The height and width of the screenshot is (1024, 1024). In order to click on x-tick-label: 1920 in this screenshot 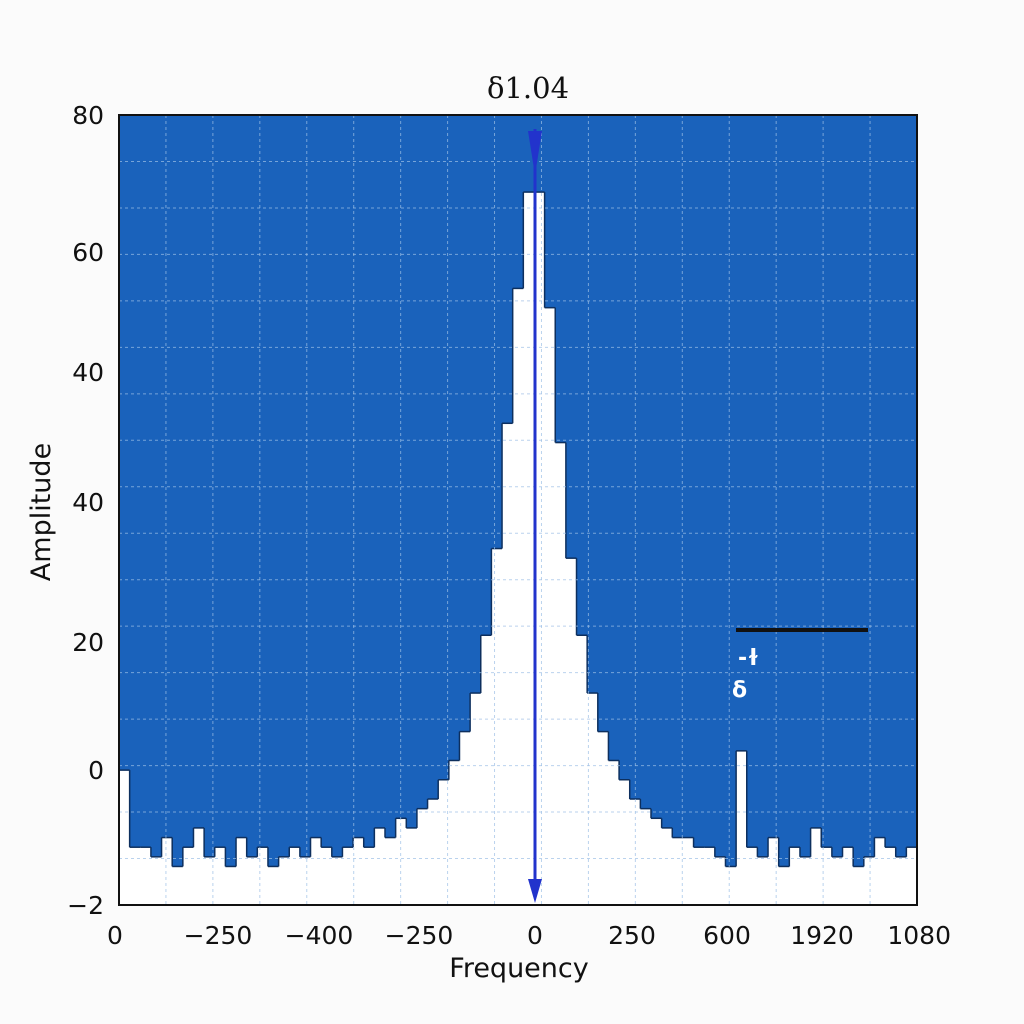, I will do `click(822, 935)`.